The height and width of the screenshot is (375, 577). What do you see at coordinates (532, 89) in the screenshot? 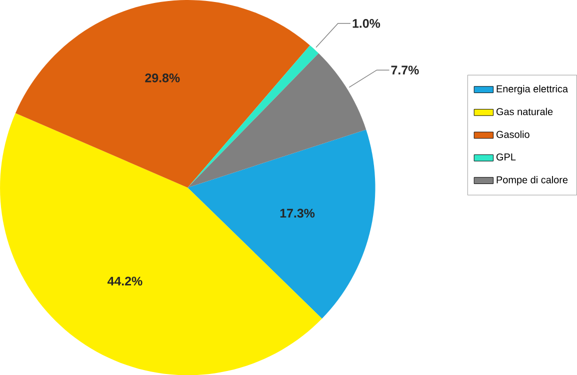
I see `legend-label: Energia elettrica` at bounding box center [532, 89].